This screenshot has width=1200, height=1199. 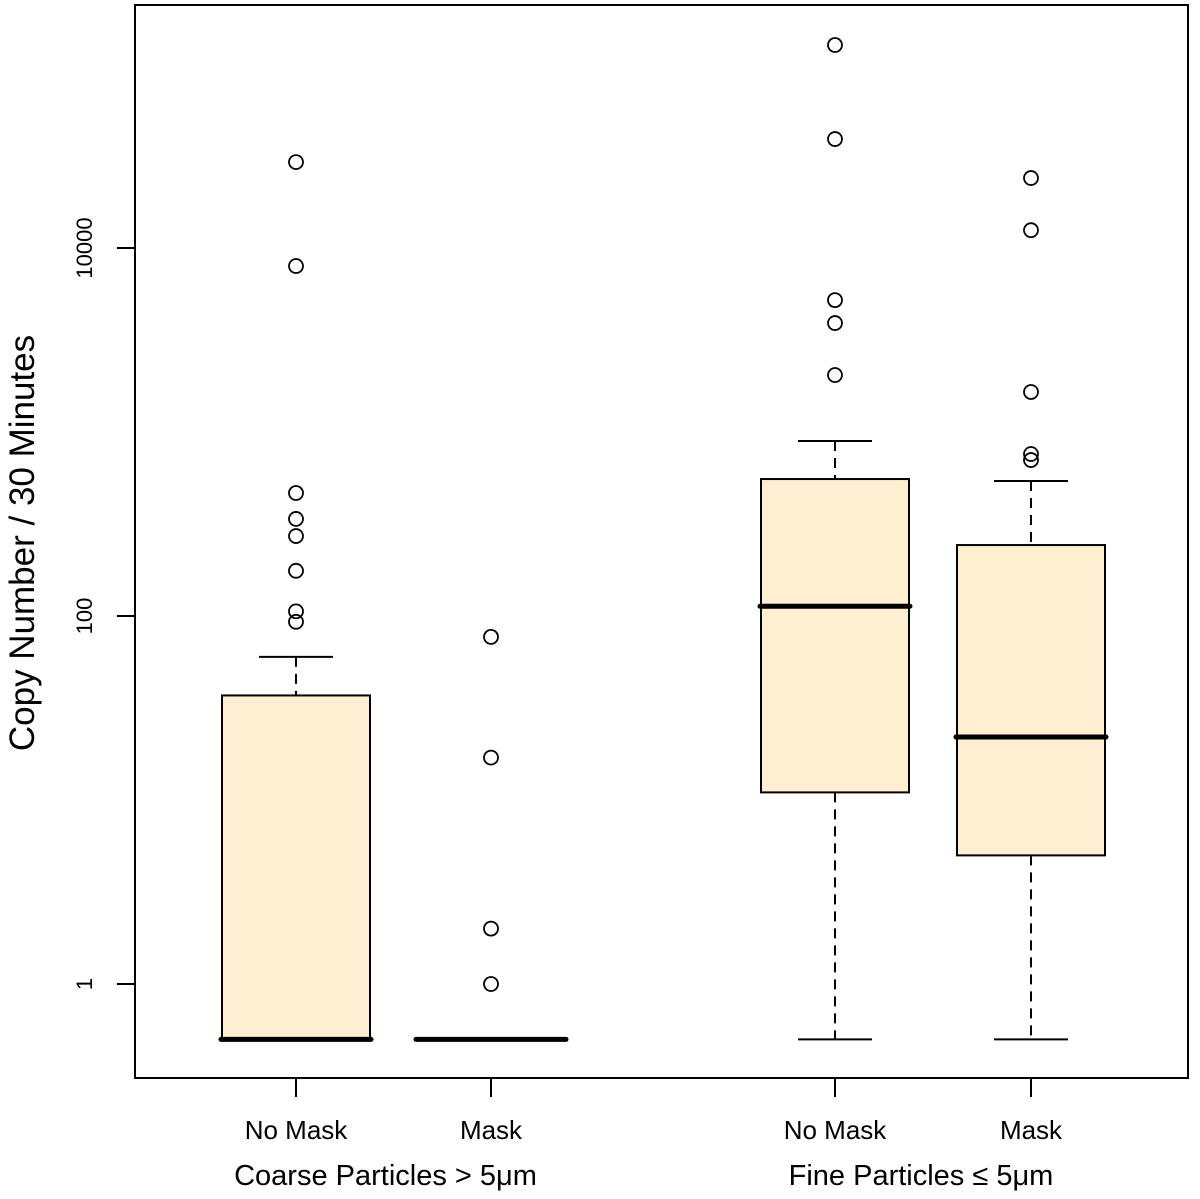 What do you see at coordinates (84, 616) in the screenshot?
I see `y-tick-label: 100` at bounding box center [84, 616].